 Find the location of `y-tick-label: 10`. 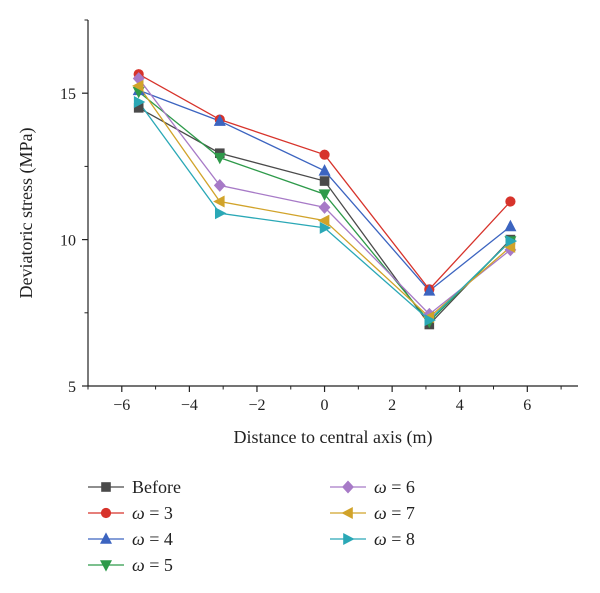

y-tick-label: 10 is located at coordinates (68, 241).